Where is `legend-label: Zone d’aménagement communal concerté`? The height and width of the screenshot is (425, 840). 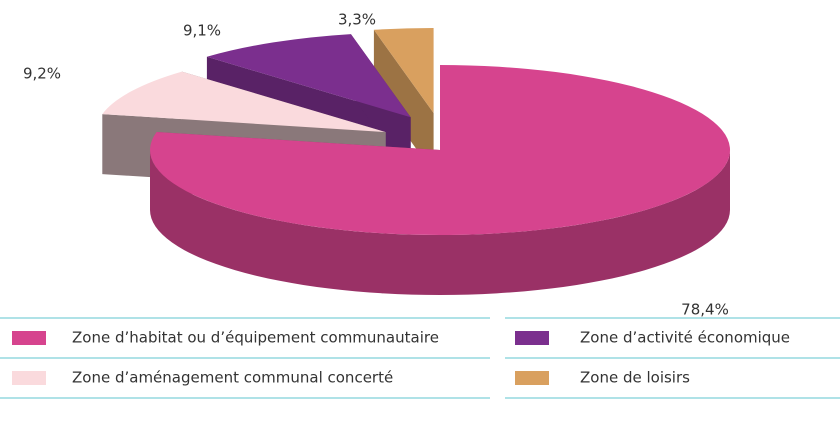 legend-label: Zone d’aménagement communal concerté is located at coordinates (232, 378).